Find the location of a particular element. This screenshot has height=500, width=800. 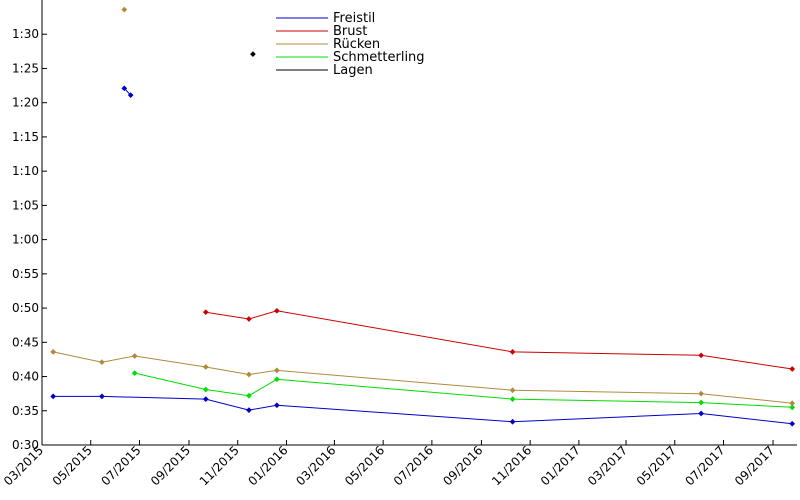

legend-label: Freistil is located at coordinates (354, 18).